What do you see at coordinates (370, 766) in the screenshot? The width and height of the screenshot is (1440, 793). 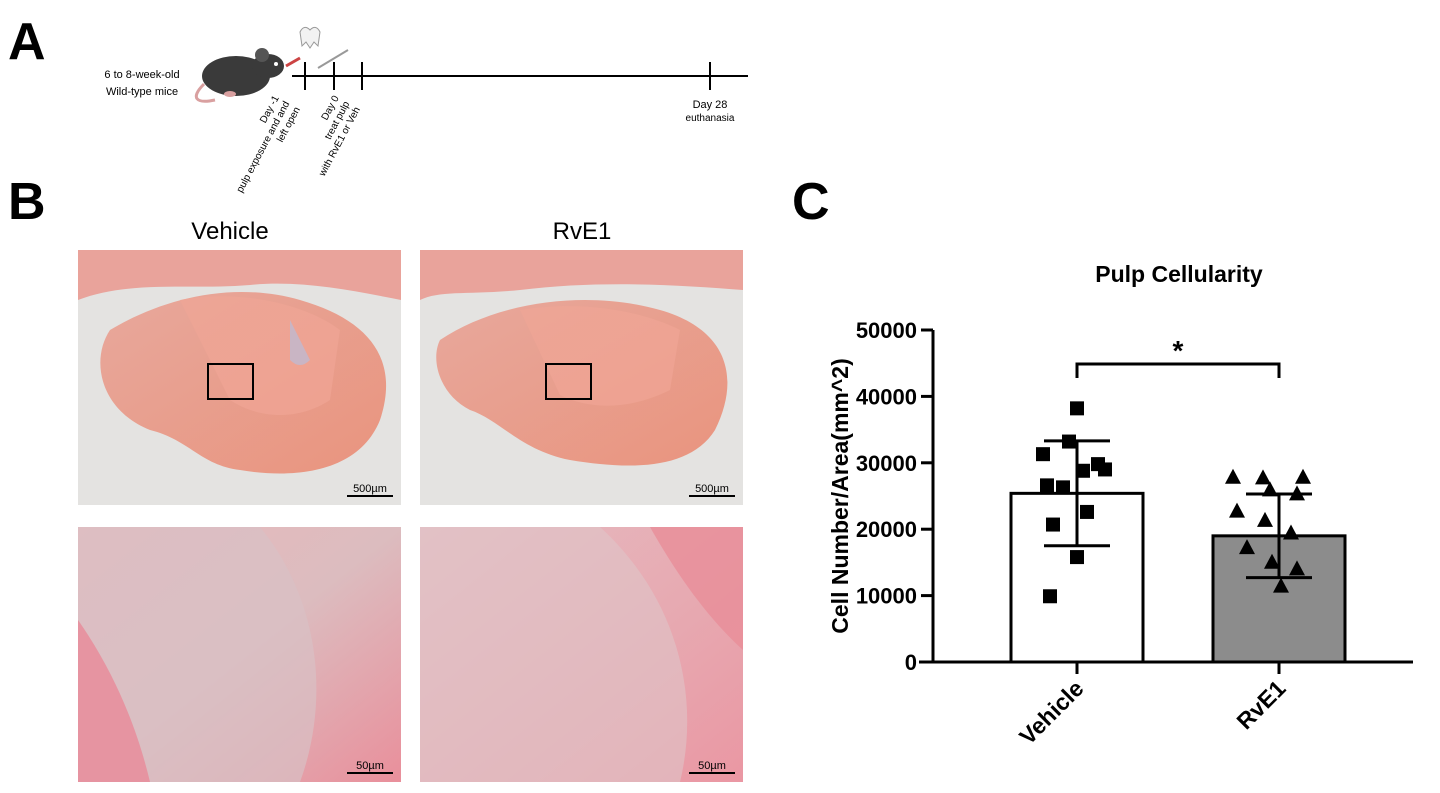 I see `scalebar-label-vehicle-high: 50µm` at bounding box center [370, 766].